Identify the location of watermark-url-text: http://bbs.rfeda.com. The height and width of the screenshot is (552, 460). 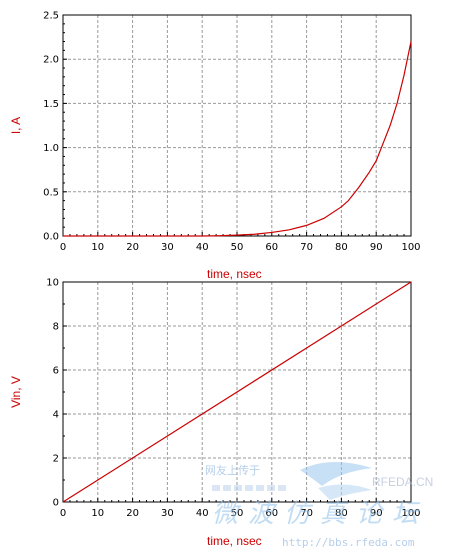
(348, 542).